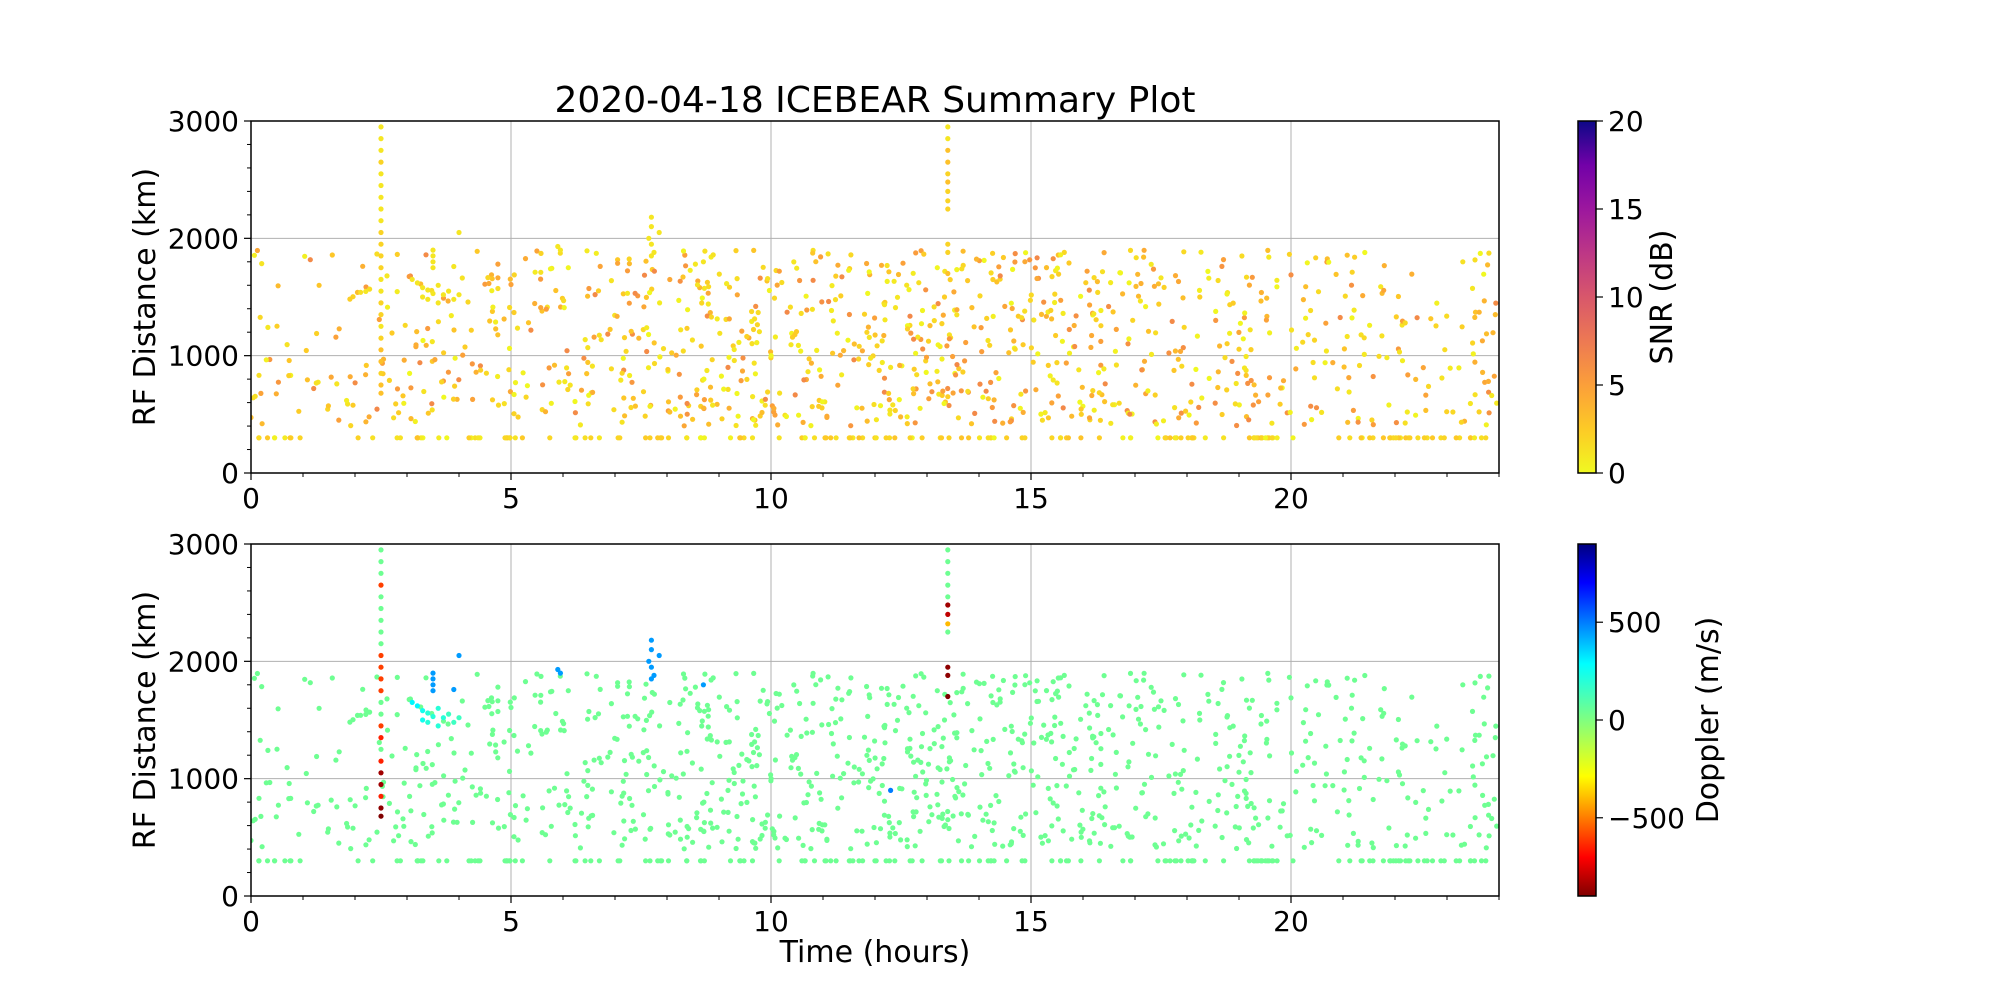  Describe the element at coordinates (203, 121) in the screenshot. I see `snr-y-tick-label: 3000` at that location.